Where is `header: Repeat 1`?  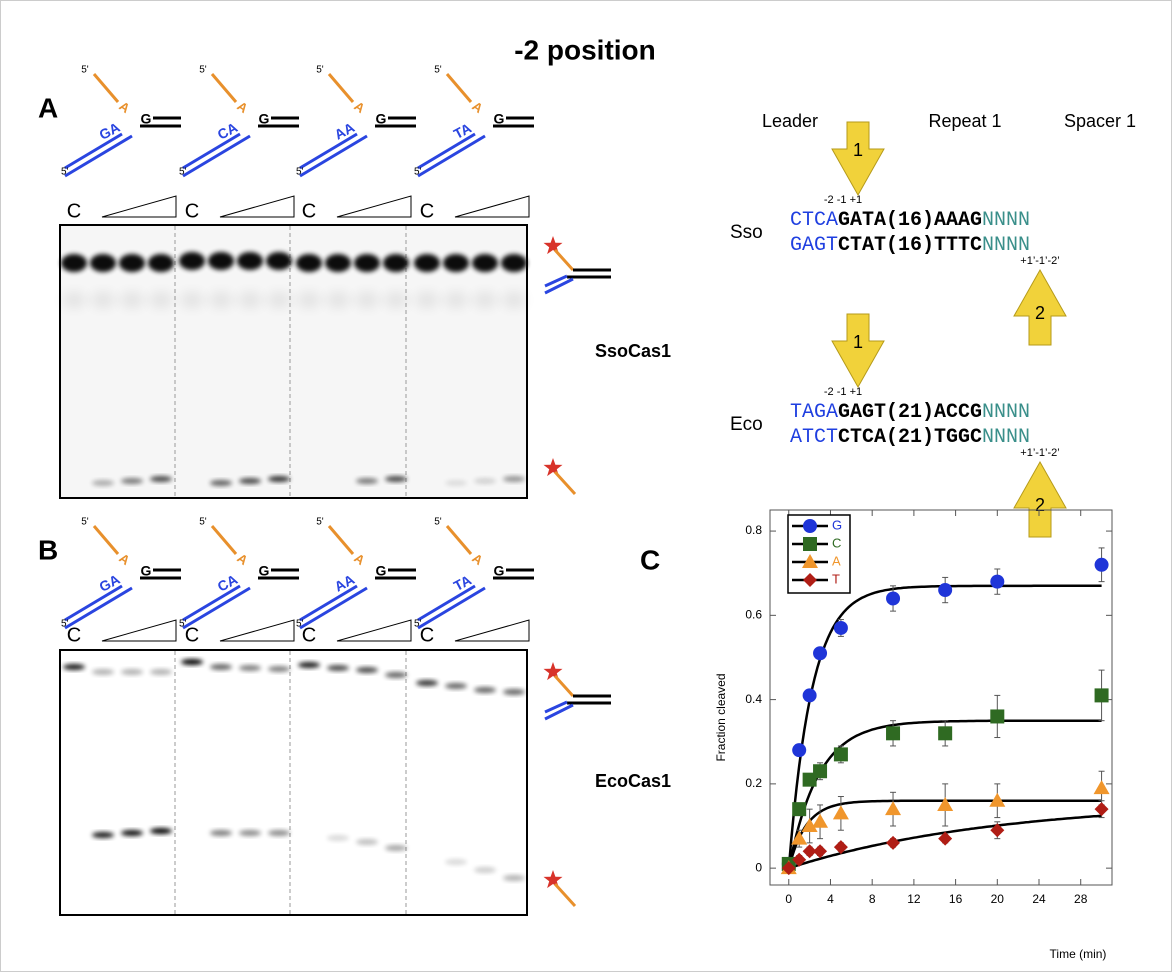
header: Repeat 1 is located at coordinates (964, 121).